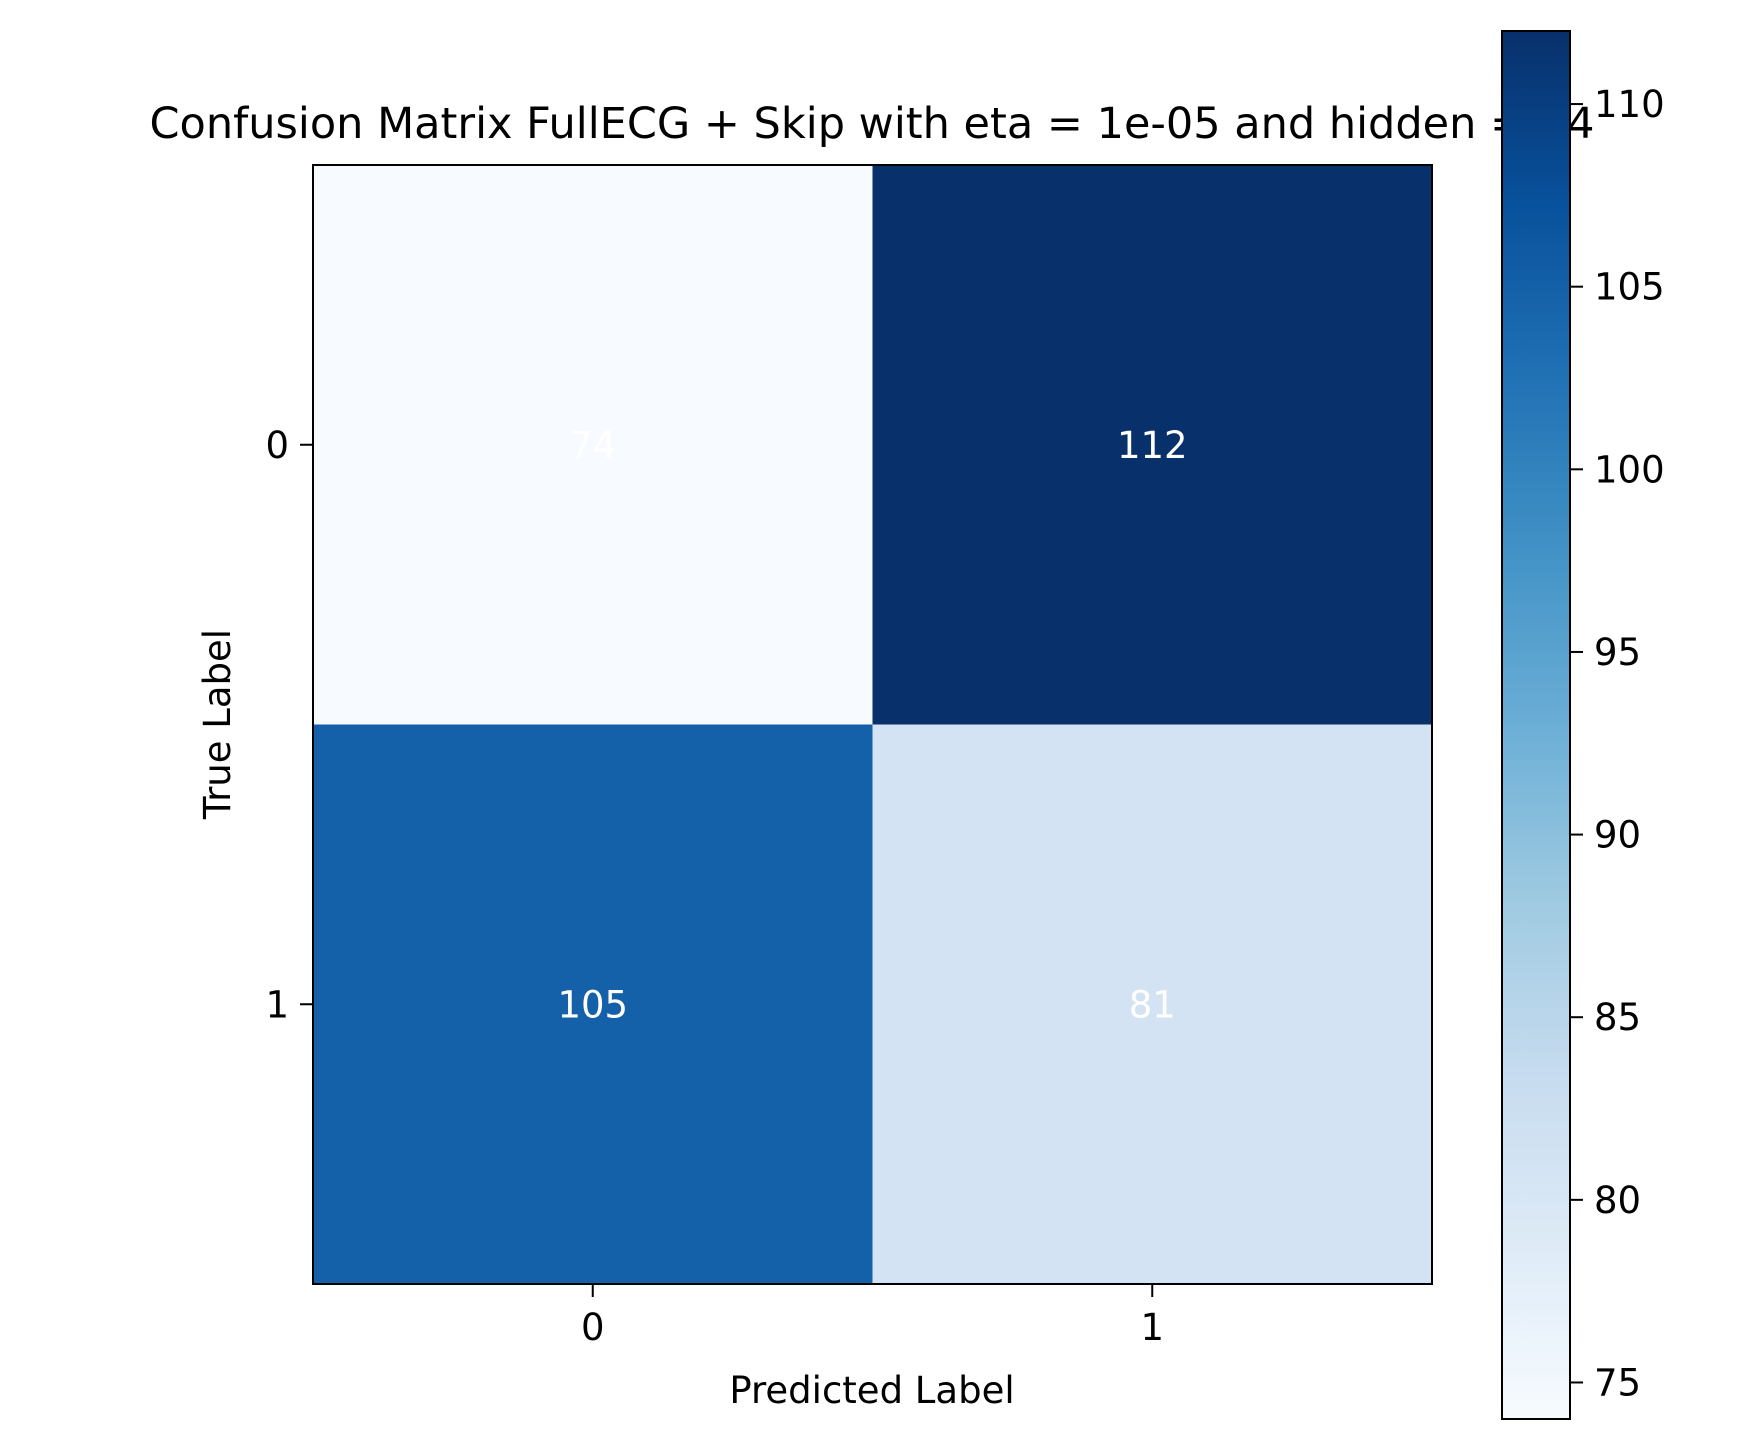 This screenshot has width=1740, height=1446. What do you see at coordinates (871, 1390) in the screenshot?
I see `x-axis-label: Predicted Label` at bounding box center [871, 1390].